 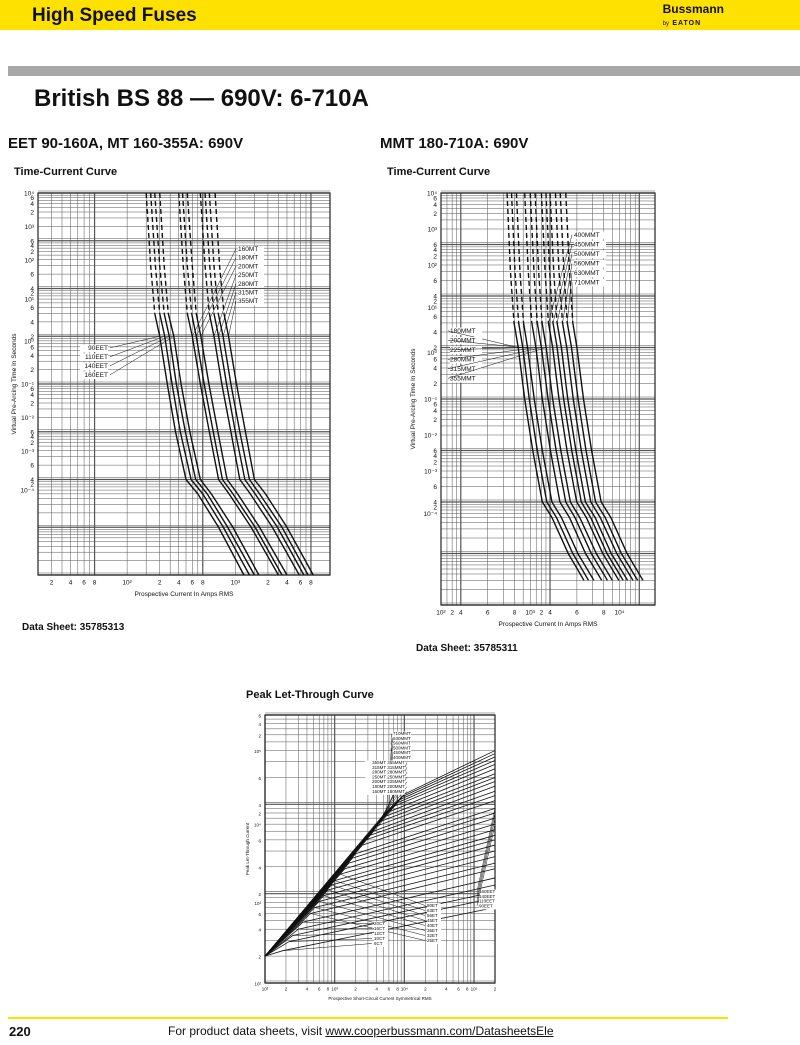 I want to click on series-label: 160EET, so click(x=97, y=375).